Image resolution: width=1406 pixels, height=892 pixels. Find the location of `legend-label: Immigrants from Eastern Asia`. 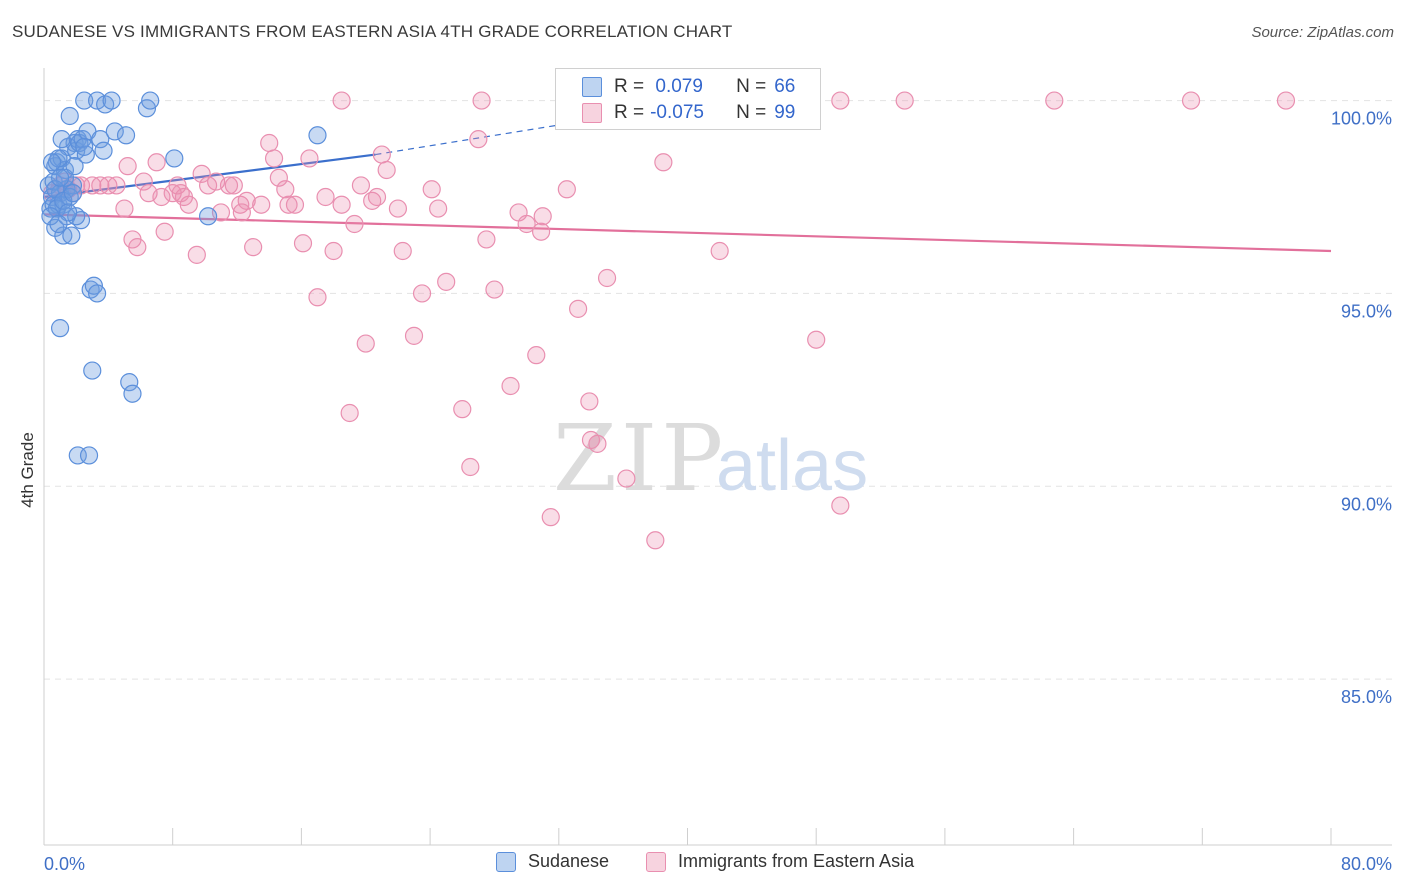

legend-label: Immigrants from Eastern Asia is located at coordinates (796, 861).